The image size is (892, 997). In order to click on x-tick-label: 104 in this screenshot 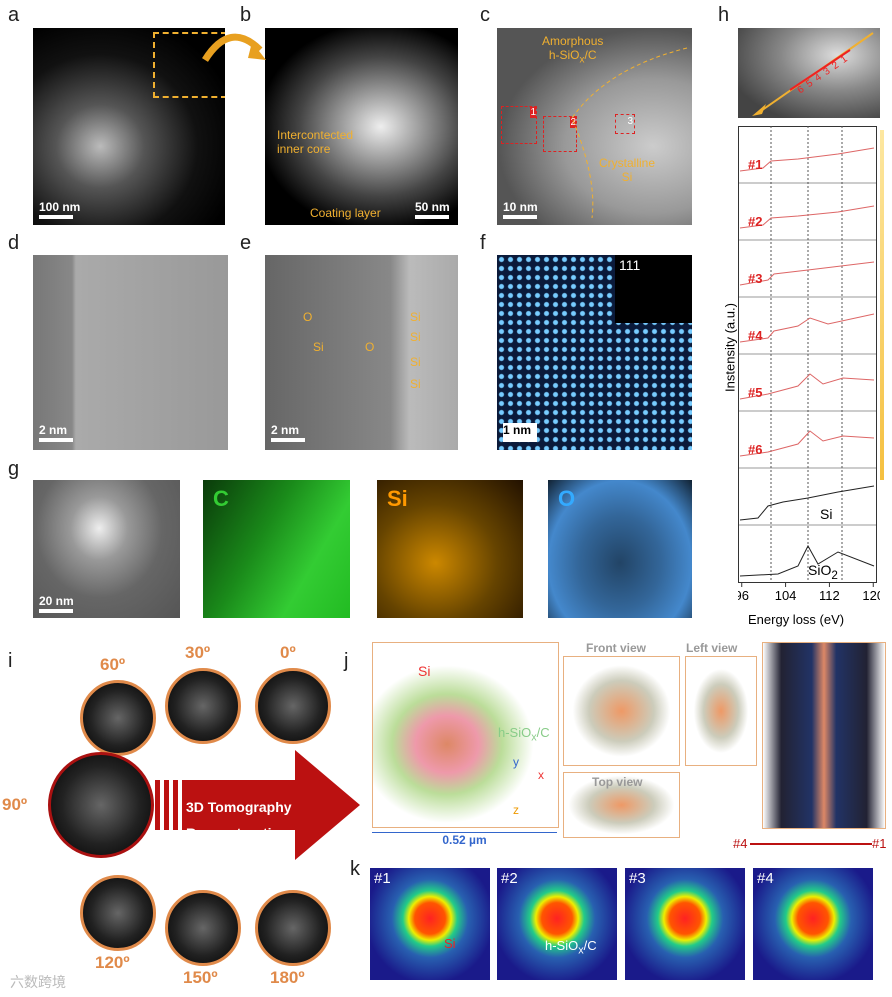, I will do `click(786, 595)`.